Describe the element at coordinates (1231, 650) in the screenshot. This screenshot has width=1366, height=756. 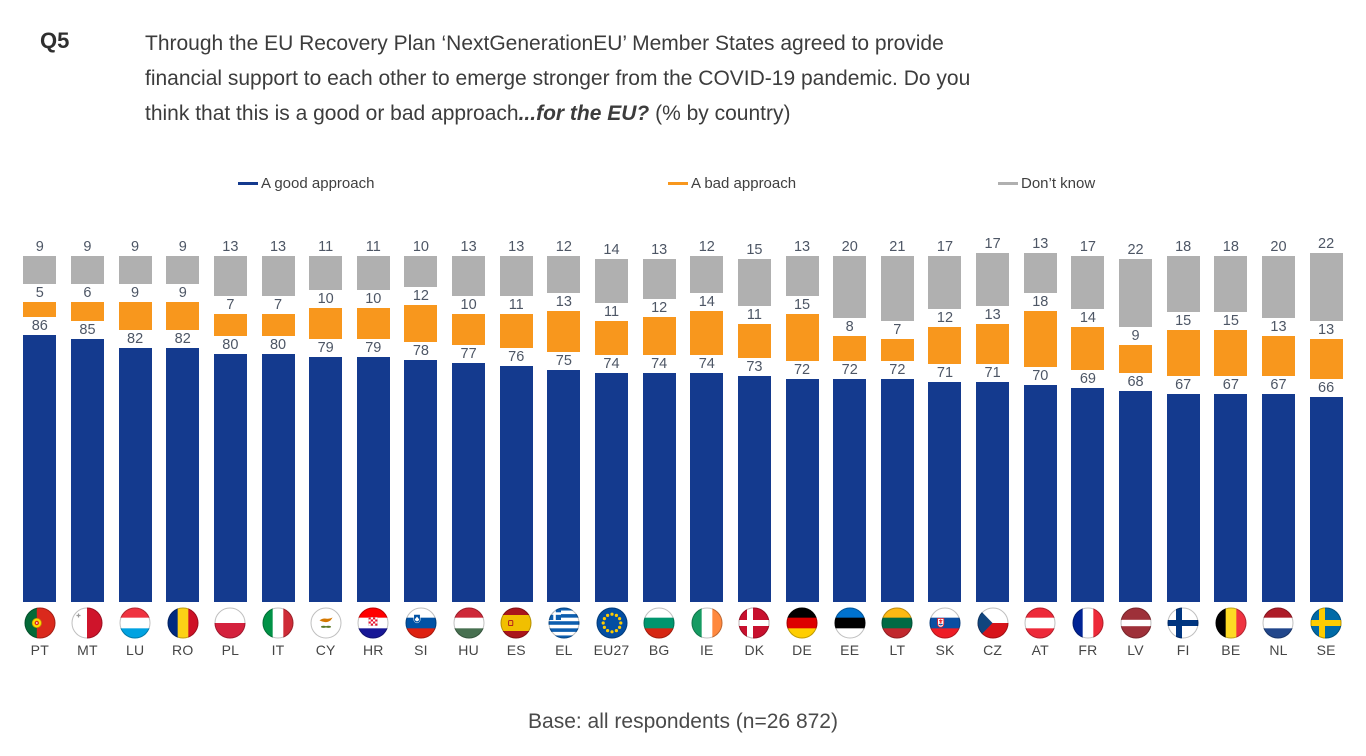
I see `country-code-label: BE` at that location.